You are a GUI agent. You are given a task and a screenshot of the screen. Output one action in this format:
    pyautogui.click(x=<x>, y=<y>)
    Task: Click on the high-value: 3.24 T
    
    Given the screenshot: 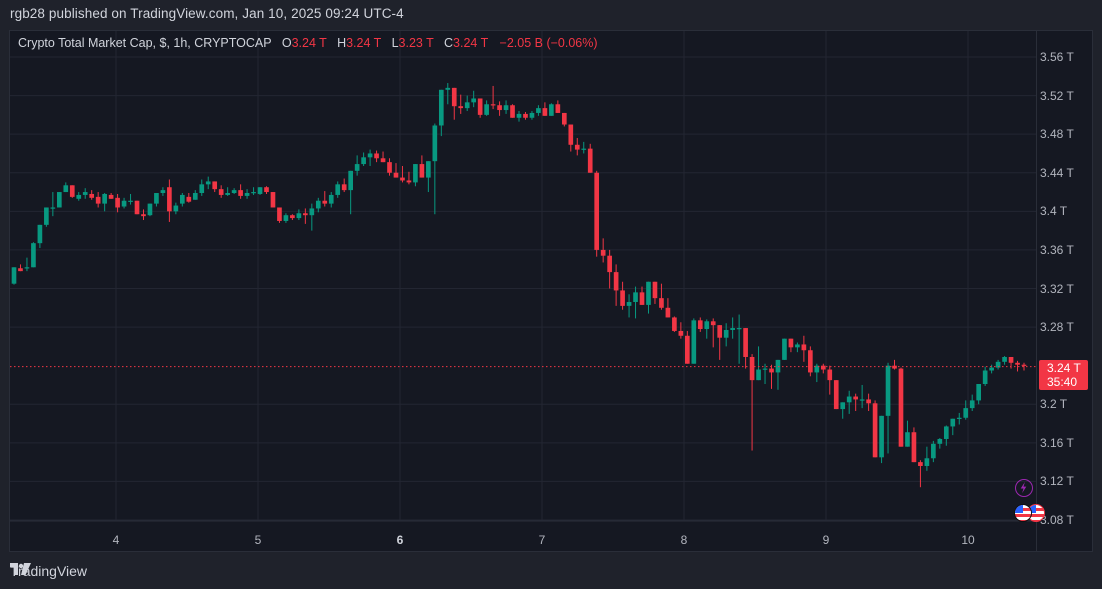 What is the action you would take?
    pyautogui.click(x=364, y=43)
    